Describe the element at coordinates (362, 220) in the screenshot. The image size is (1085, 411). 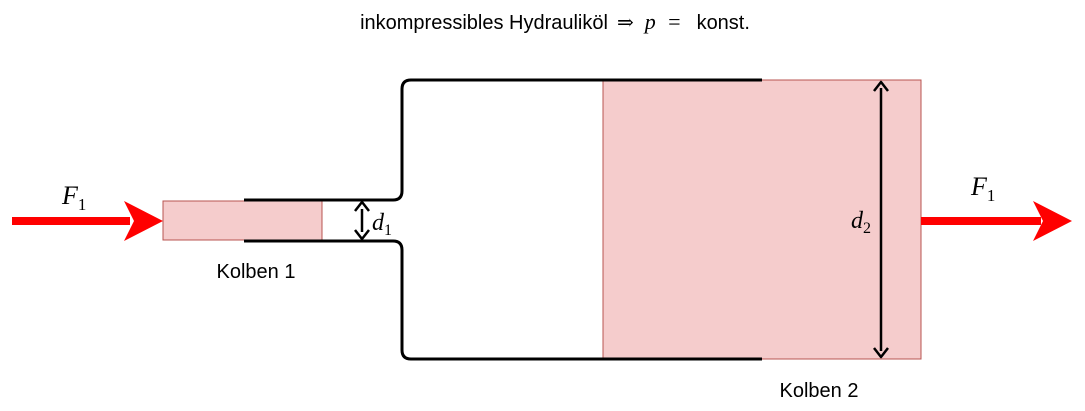
I see `d1-dimension-arrow` at that location.